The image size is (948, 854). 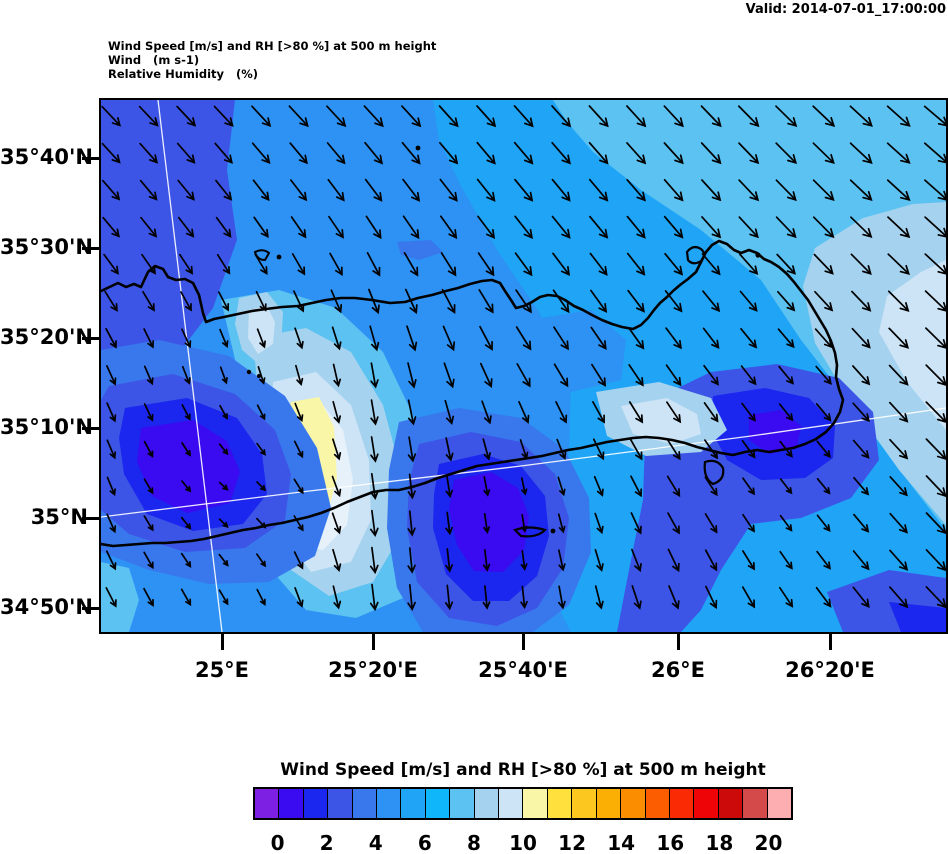 What do you see at coordinates (572, 842) in the screenshot?
I see `colorbar-tick-label: 12` at bounding box center [572, 842].